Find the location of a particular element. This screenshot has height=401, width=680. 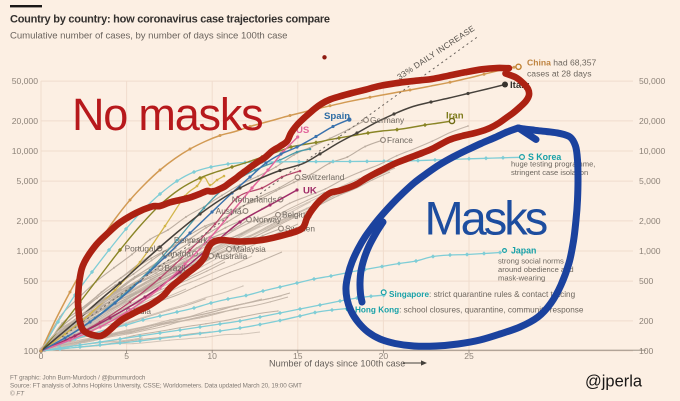

svg-text: US is located at coordinates (303, 130).